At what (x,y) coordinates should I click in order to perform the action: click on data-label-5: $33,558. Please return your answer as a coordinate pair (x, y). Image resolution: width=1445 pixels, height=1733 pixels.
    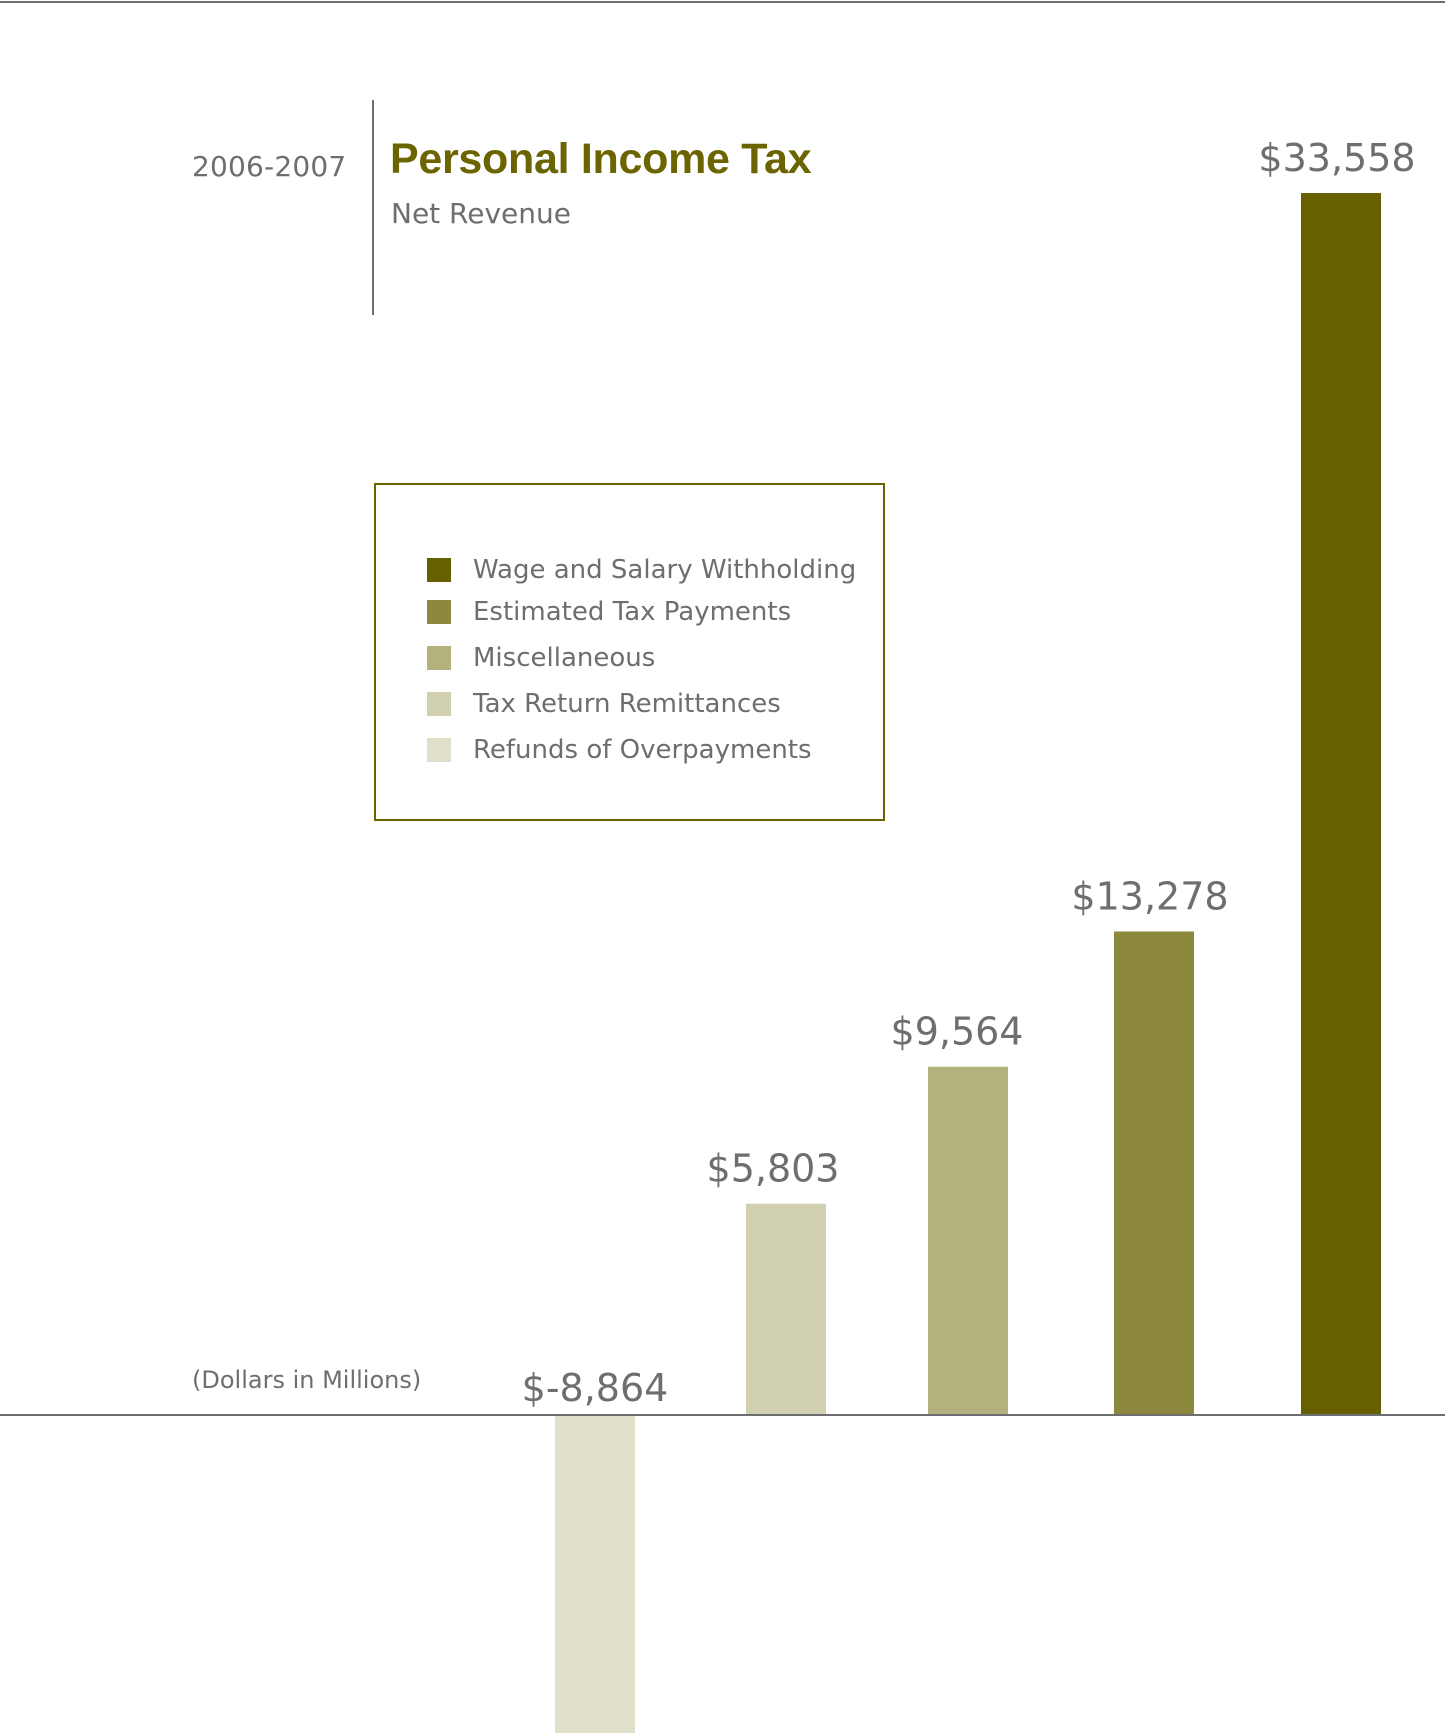
    Looking at the image, I should click on (1336, 158).